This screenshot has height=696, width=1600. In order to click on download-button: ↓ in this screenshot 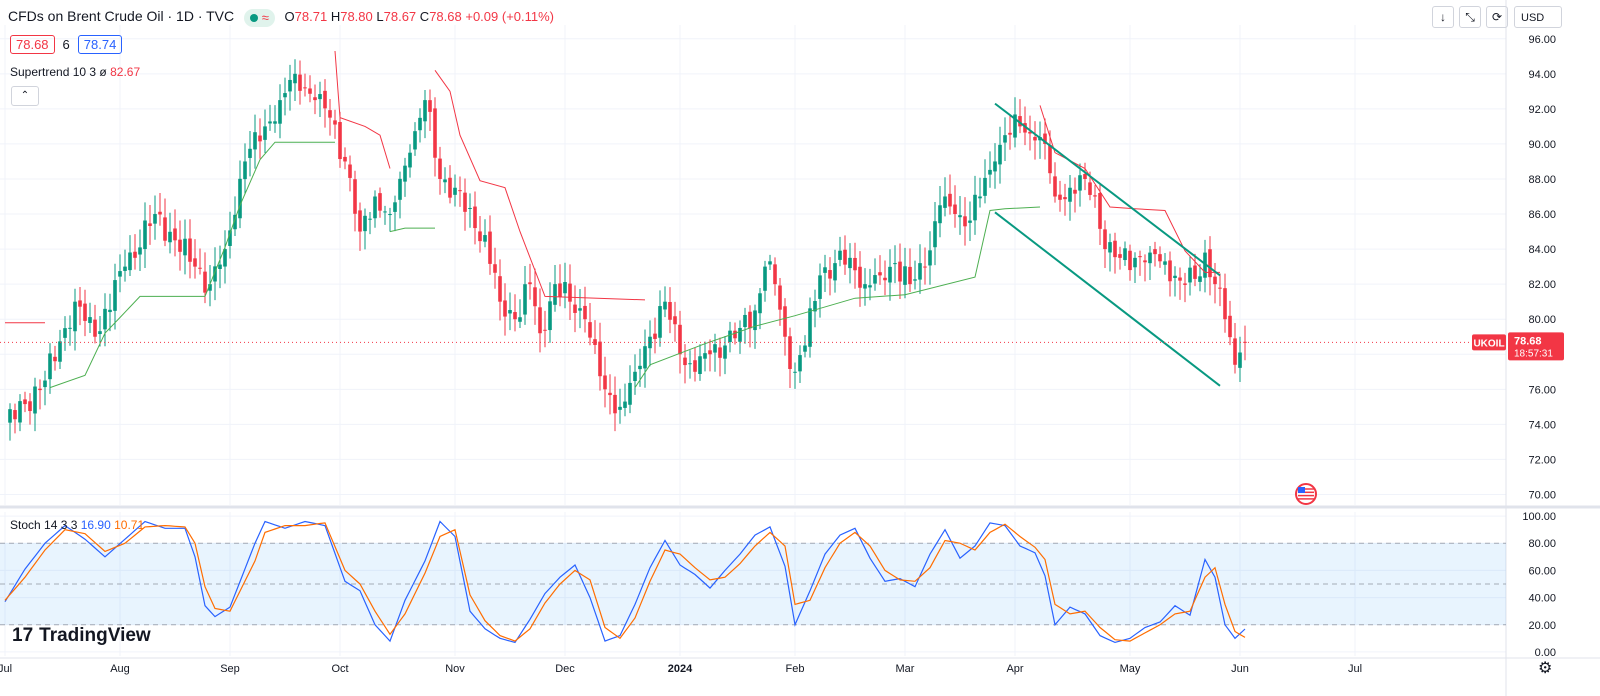, I will do `click(1443, 17)`.